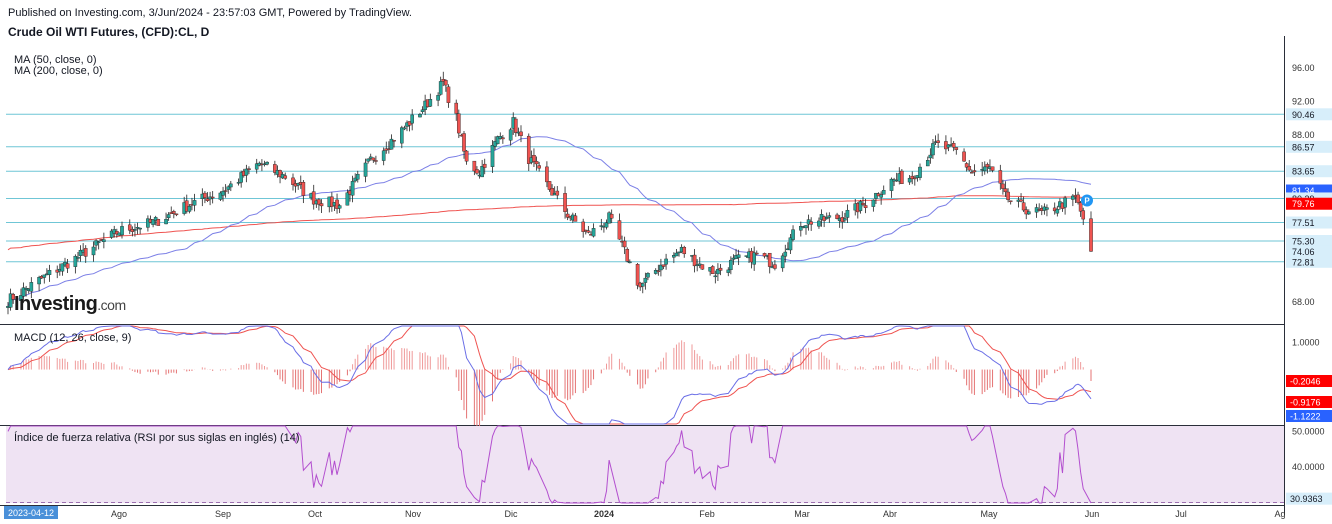  I want to click on rsi-value-label: 30.9363, so click(1306, 499).